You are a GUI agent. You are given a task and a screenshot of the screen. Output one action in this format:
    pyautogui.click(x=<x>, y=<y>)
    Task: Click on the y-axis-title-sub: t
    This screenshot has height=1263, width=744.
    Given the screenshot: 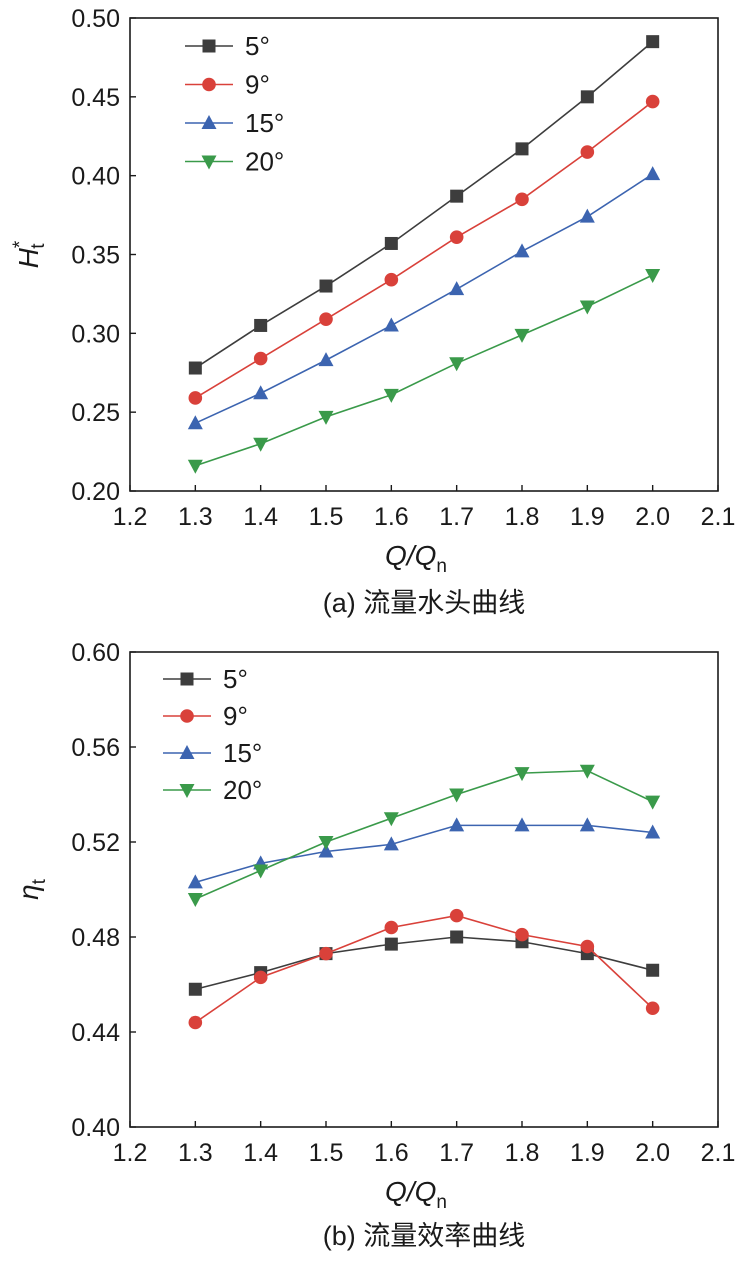 What is the action you would take?
    pyautogui.click(x=39, y=881)
    